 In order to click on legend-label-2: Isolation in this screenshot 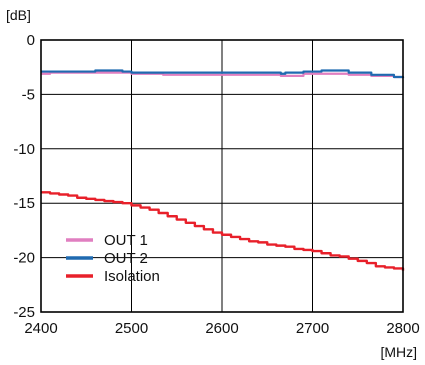, I will do `click(132, 276)`.